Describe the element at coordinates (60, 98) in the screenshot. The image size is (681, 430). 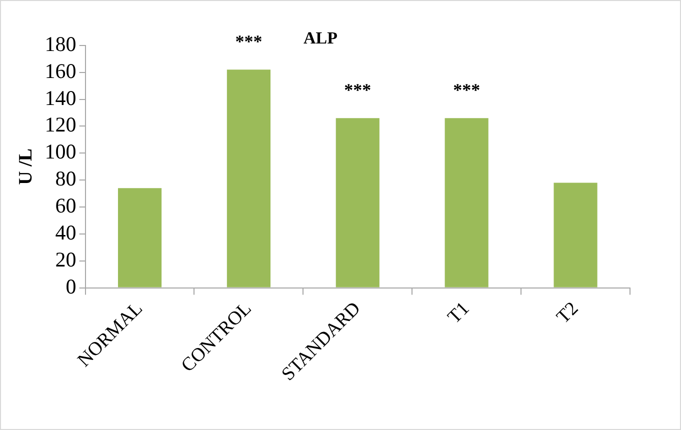
I see `y-tick-label: 140` at that location.